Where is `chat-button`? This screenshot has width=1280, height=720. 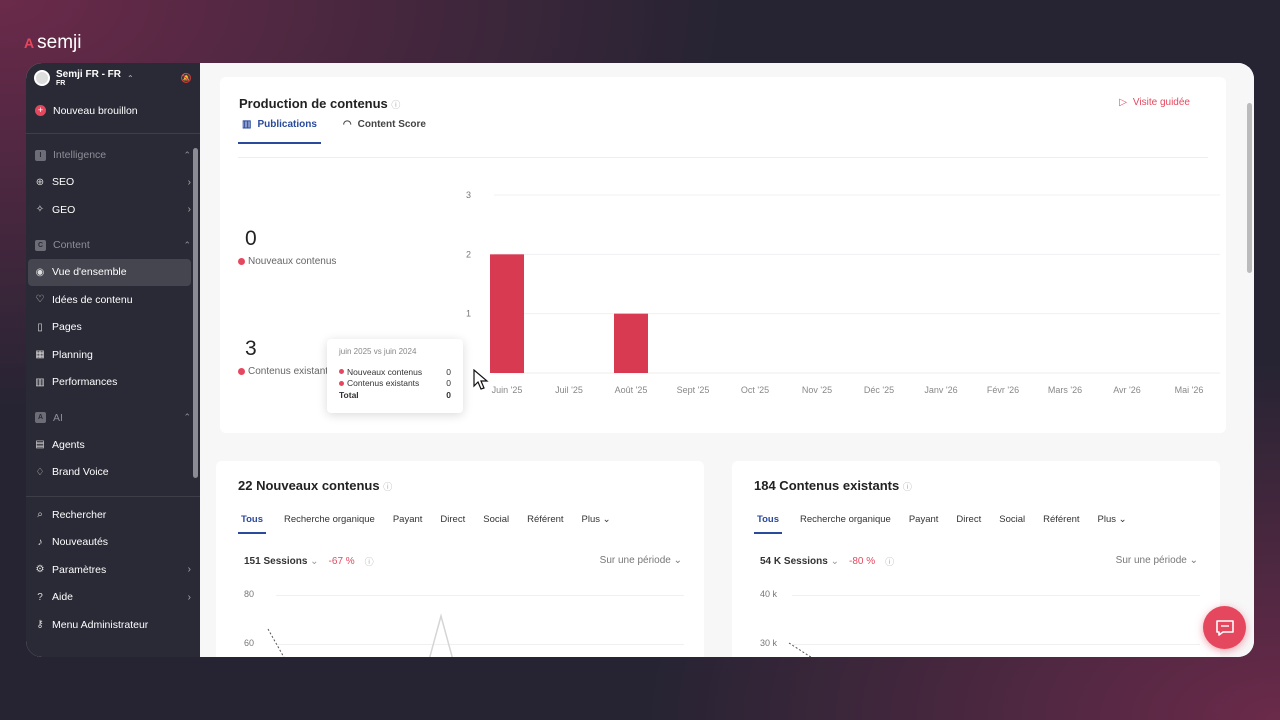
chat-button is located at coordinates (1224, 627).